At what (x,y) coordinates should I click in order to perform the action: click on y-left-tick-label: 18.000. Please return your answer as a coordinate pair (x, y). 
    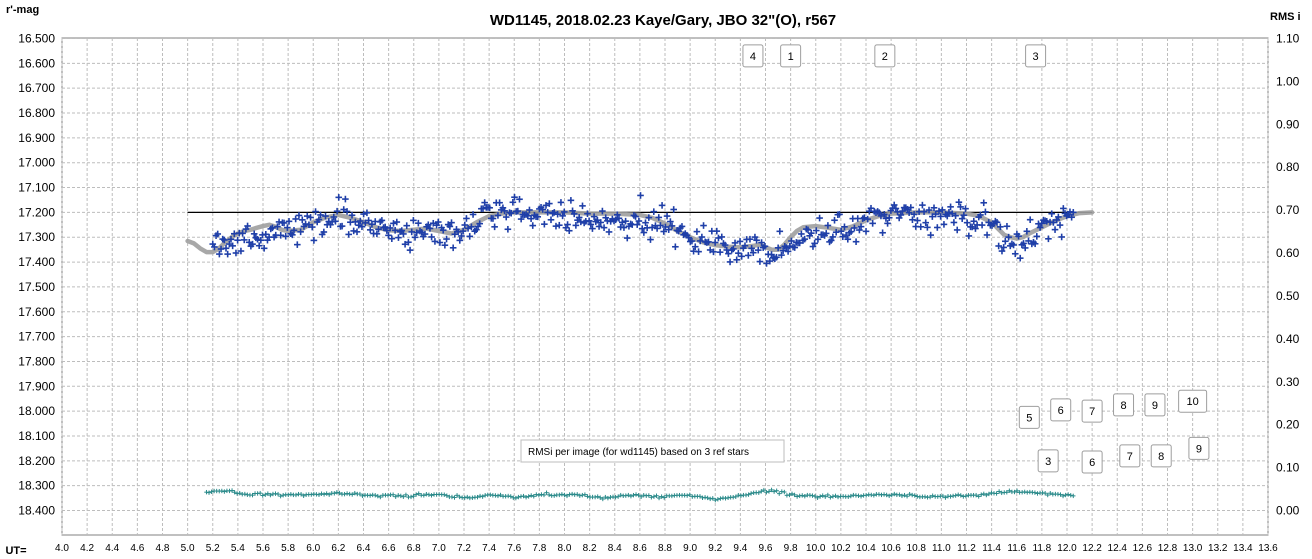
    Looking at the image, I should click on (36, 411).